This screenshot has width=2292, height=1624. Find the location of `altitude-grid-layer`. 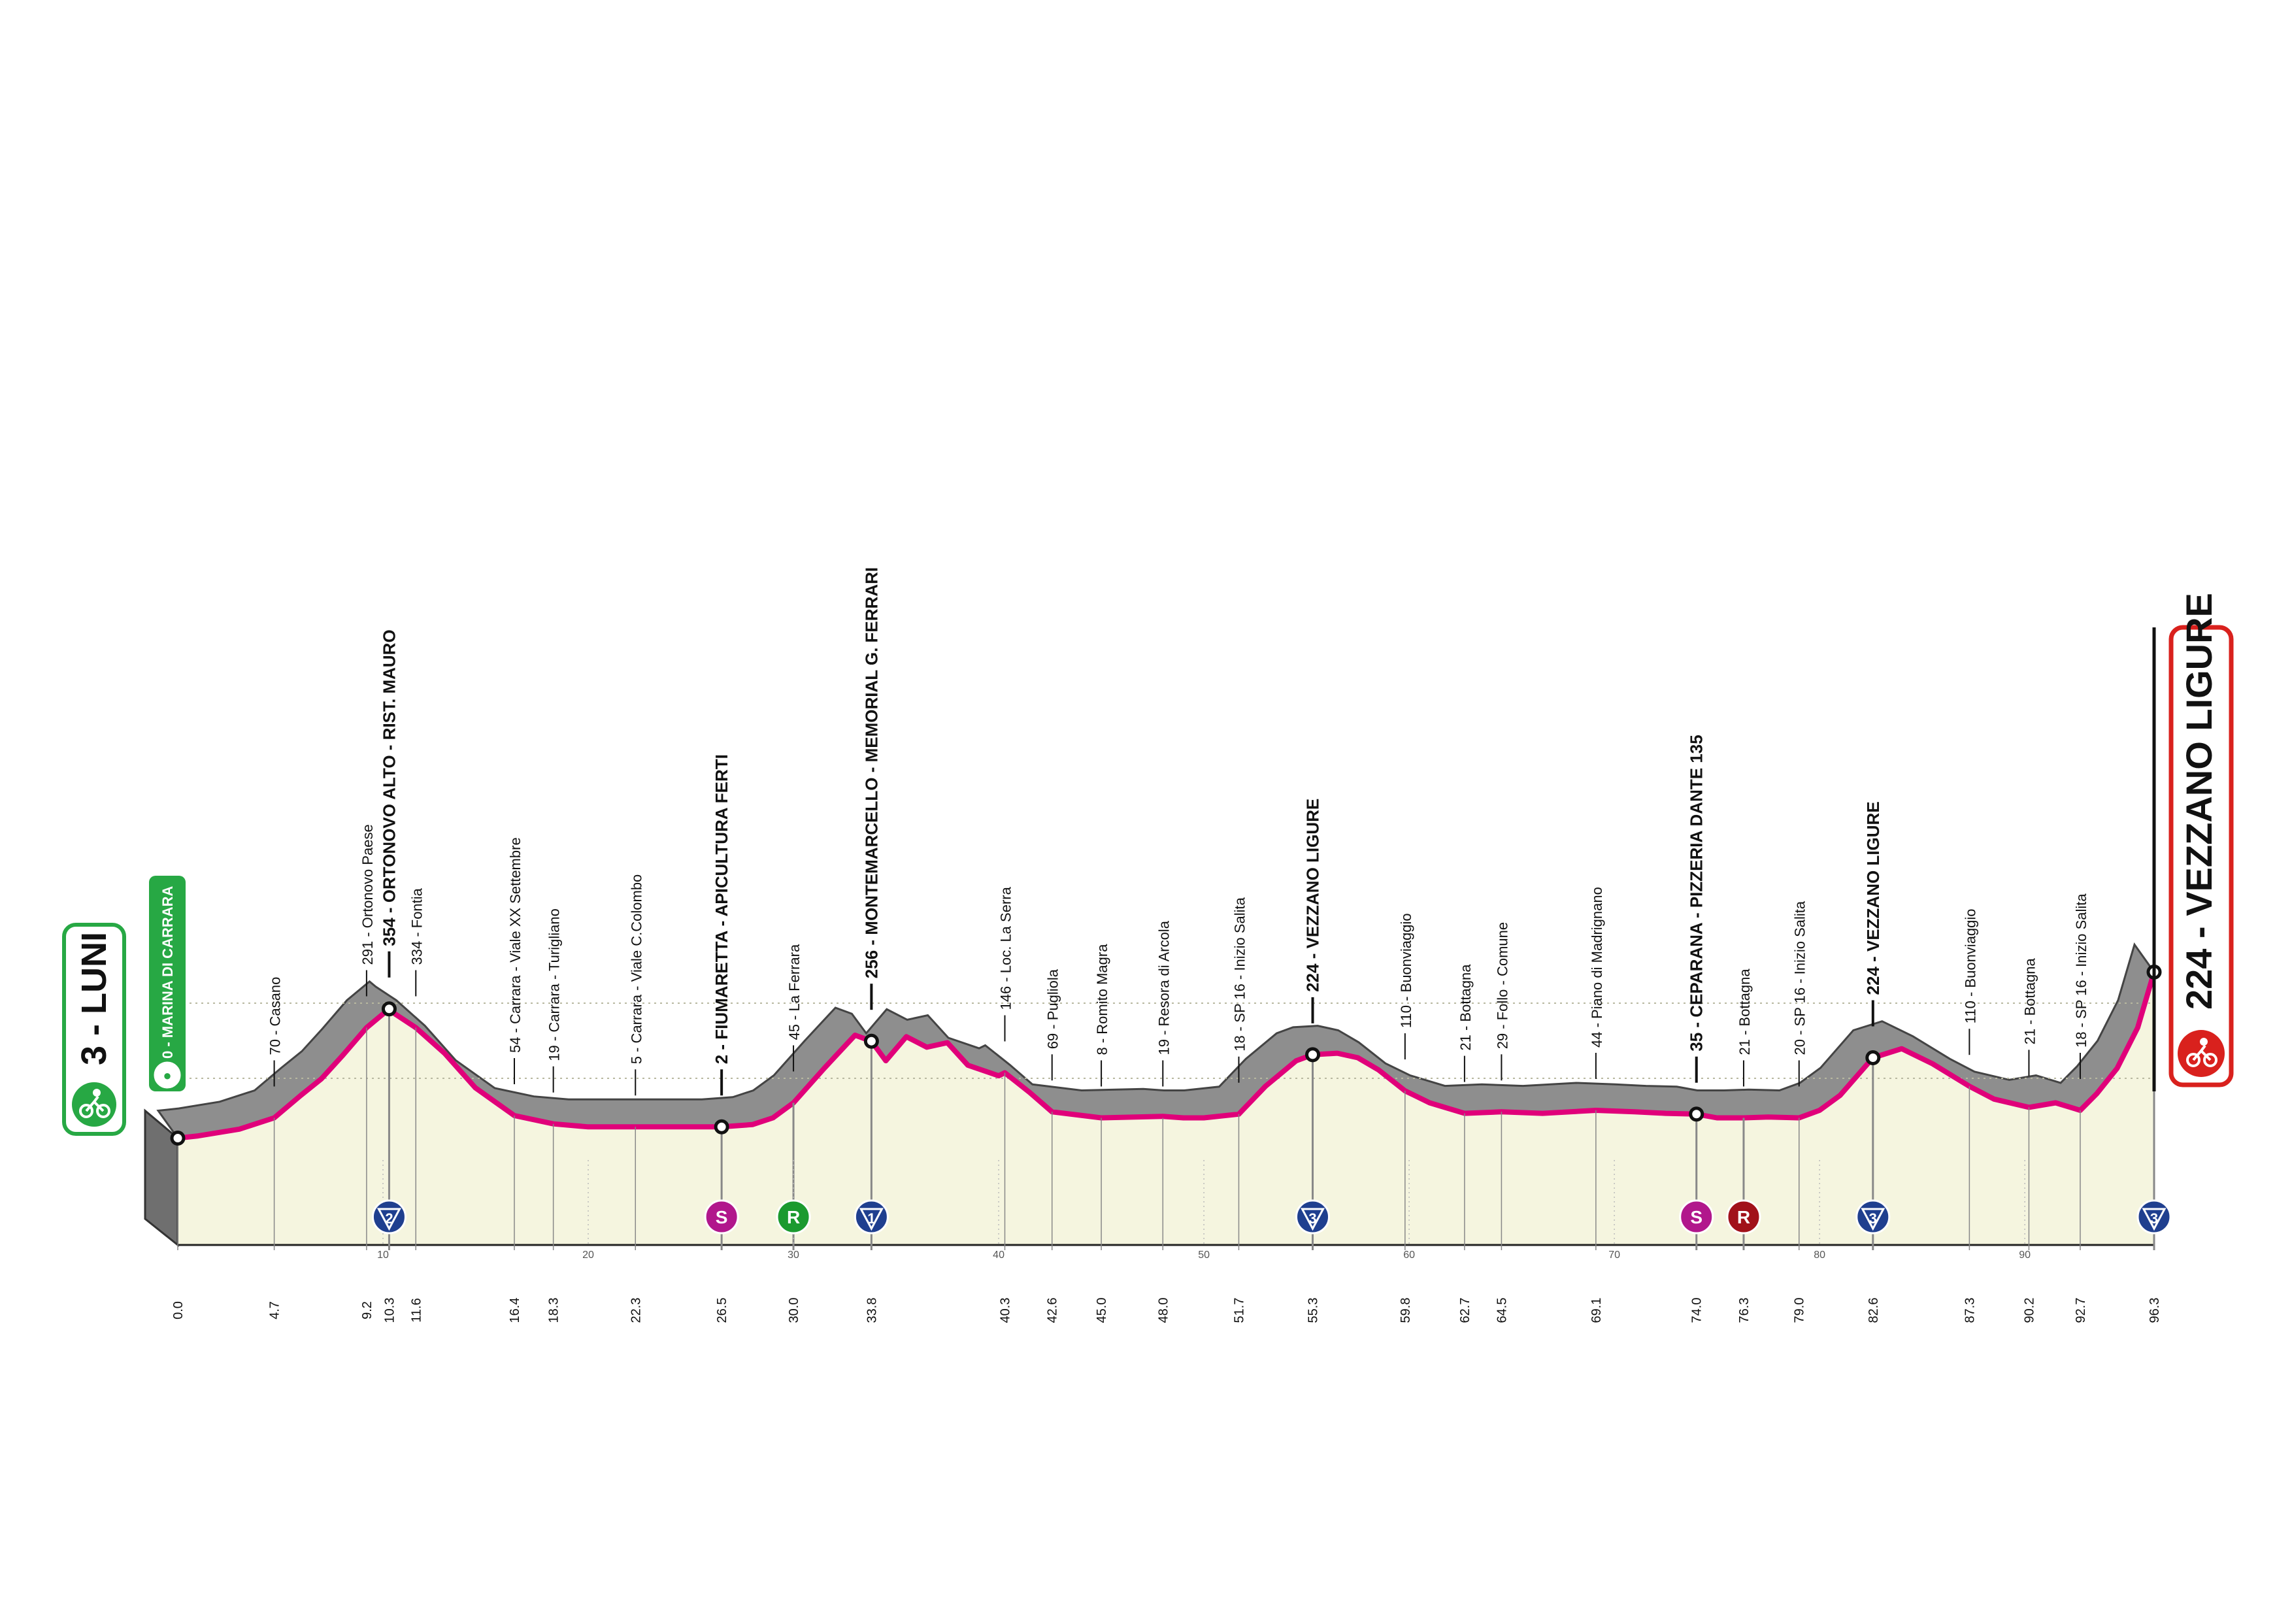

altitude-grid-layer is located at coordinates (1166, 1041).